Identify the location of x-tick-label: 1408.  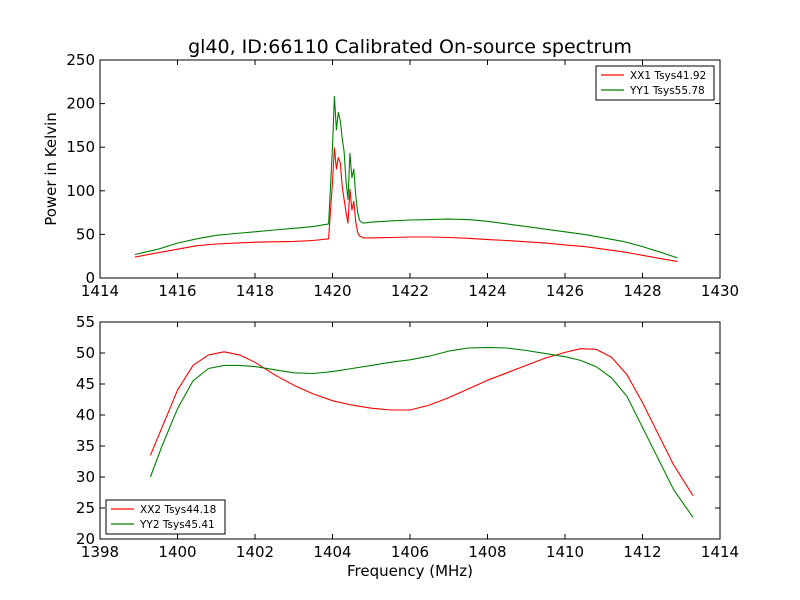
(487, 552).